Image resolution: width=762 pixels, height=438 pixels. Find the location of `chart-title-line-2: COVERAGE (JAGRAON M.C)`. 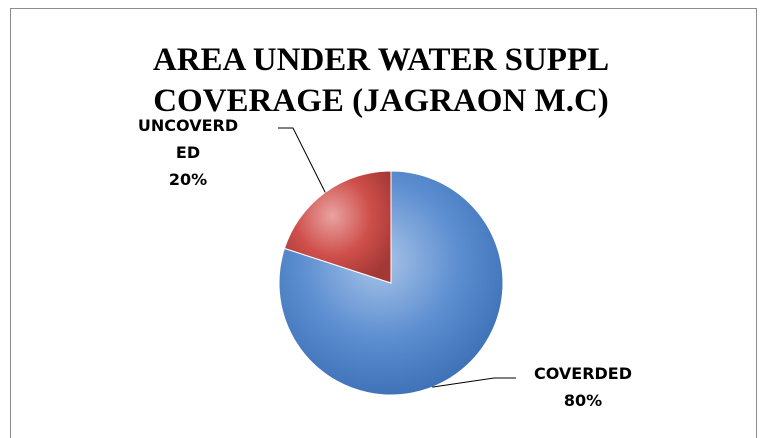

chart-title-line-2: COVERAGE (JAGRAON M.C) is located at coordinates (381, 101).